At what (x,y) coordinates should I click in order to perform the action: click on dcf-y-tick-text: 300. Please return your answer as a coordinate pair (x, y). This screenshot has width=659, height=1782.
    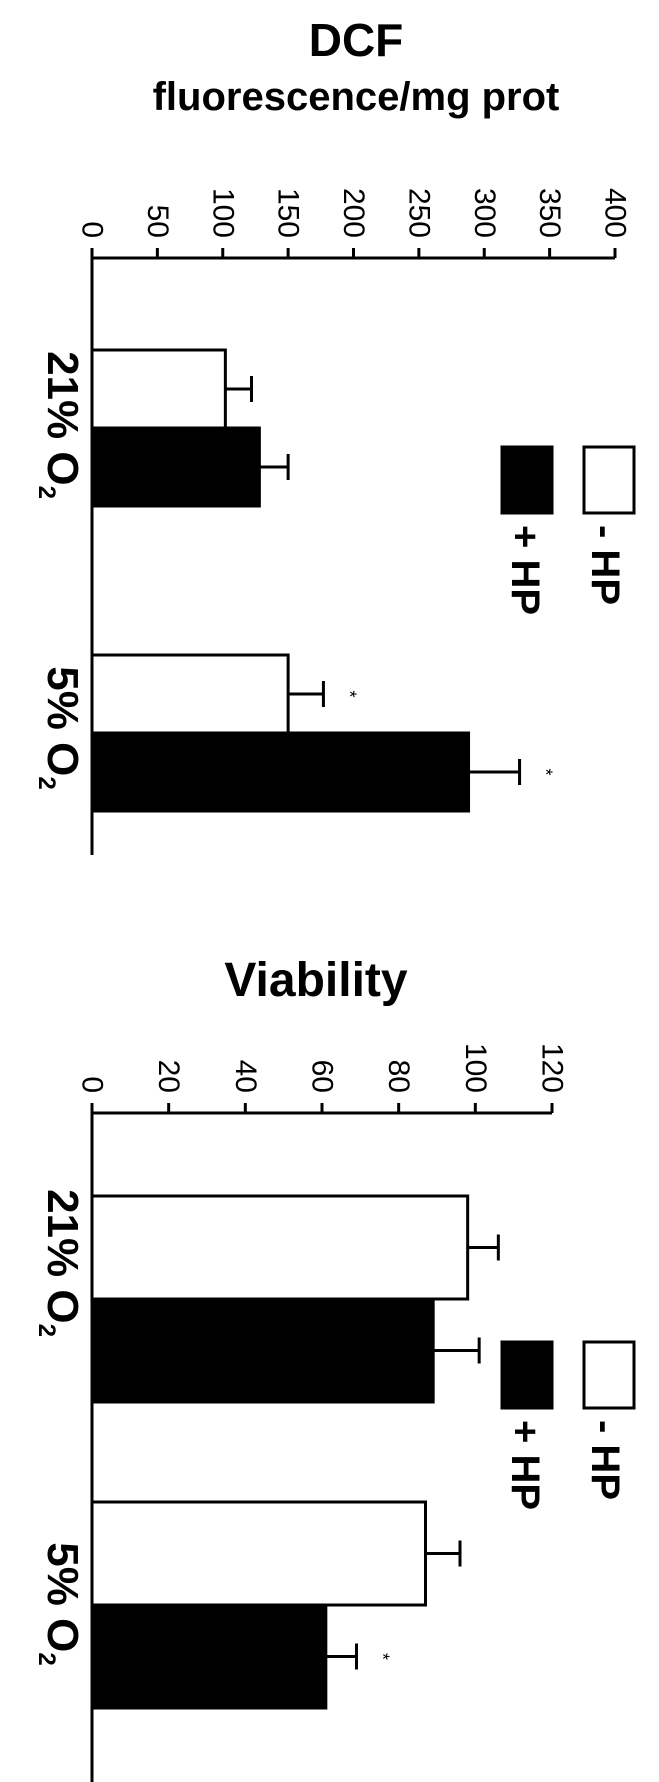
    Looking at the image, I should click on (484, 213).